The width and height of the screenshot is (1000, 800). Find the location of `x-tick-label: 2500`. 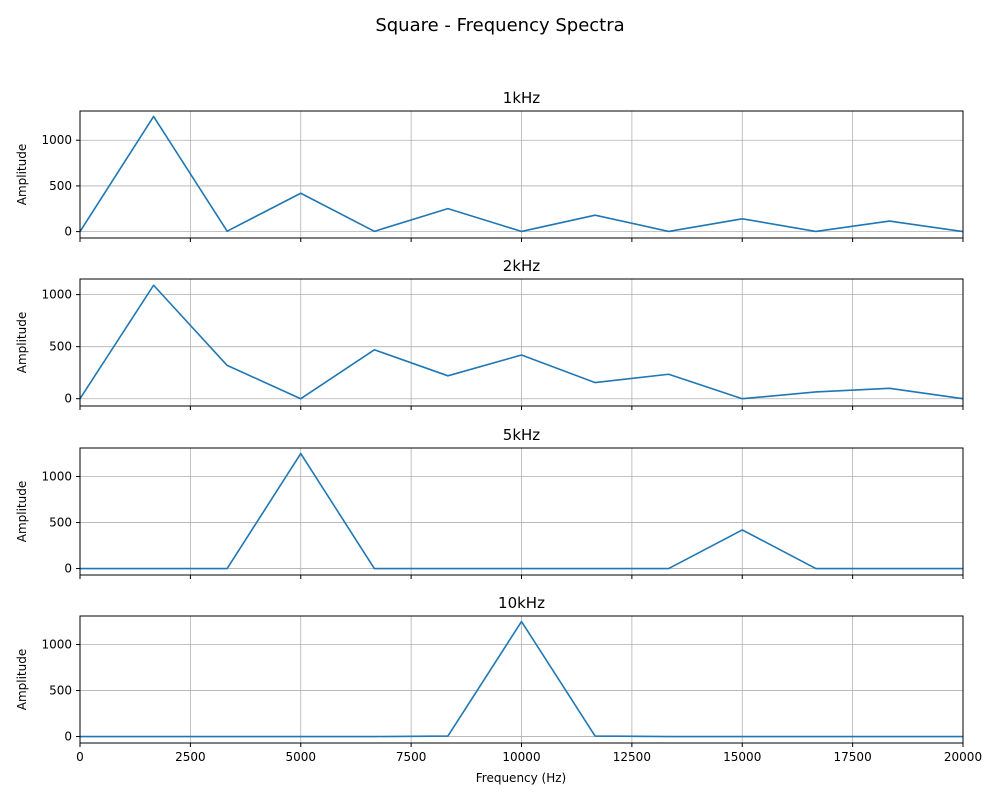

x-tick-label: 2500 is located at coordinates (190, 757).